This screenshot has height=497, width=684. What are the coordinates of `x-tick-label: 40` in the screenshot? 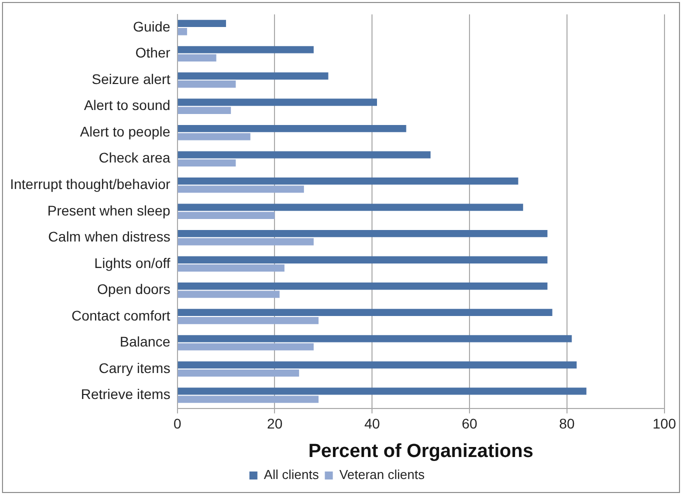 It's located at (372, 424).